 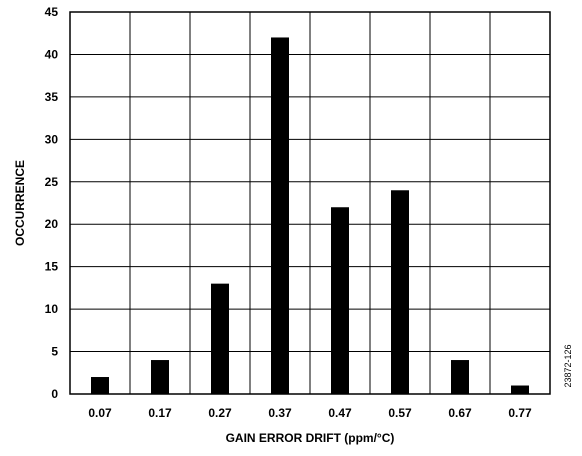 I want to click on x-tick-label: 0.07, so click(x=100, y=413).